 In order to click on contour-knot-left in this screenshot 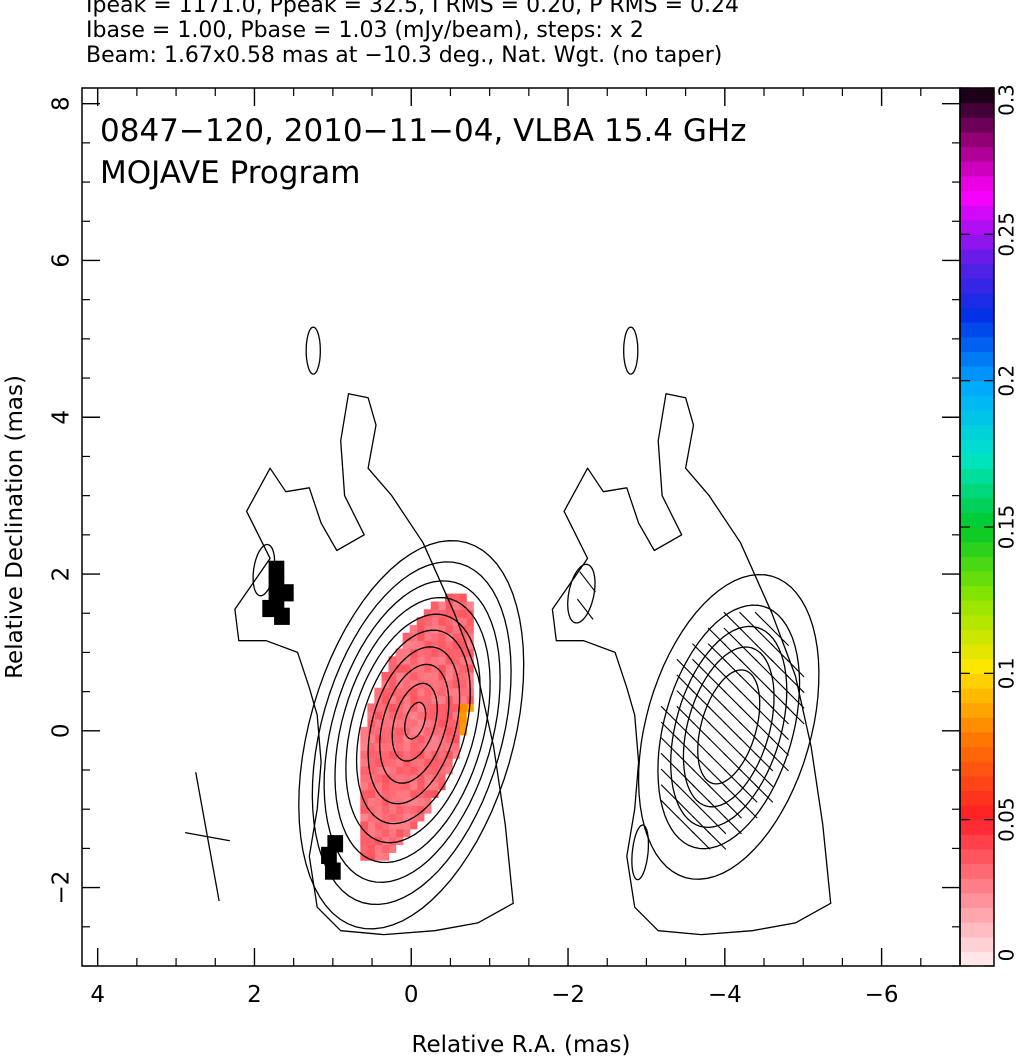, I will do `click(264, 570)`.